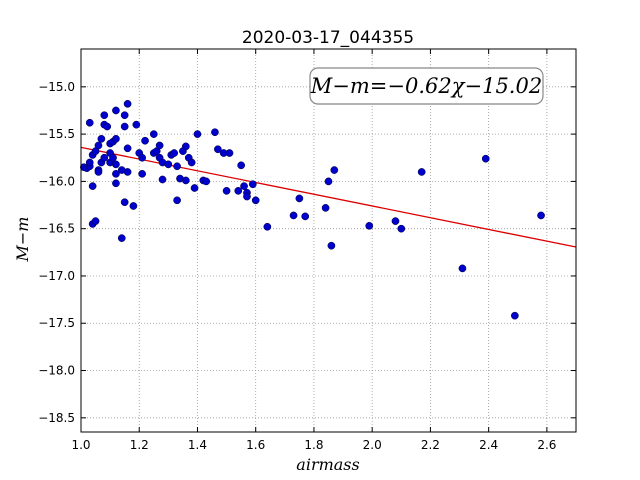 The image size is (640, 480). I want to click on x-tick-label: 2.0, so click(372, 445).